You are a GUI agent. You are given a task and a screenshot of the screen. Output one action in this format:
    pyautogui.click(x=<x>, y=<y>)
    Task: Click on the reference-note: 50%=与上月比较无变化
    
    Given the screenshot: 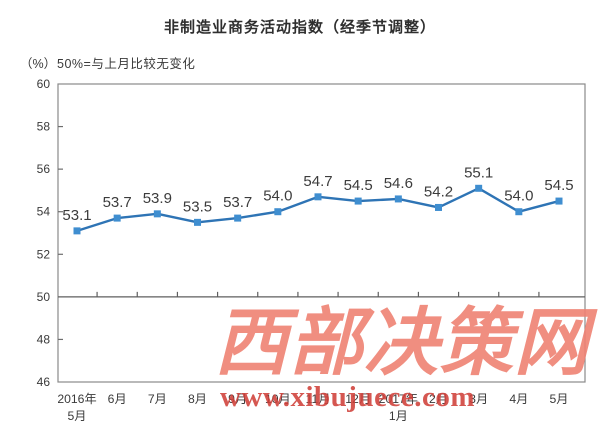 What is the action you would take?
    pyautogui.click(x=126, y=64)
    